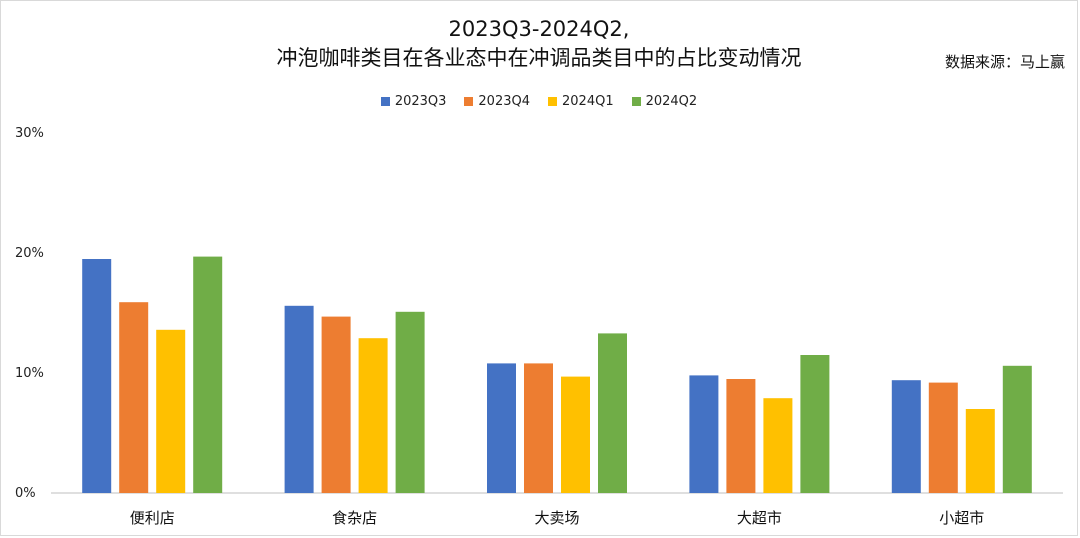 The width and height of the screenshot is (1080, 538). What do you see at coordinates (671, 101) in the screenshot?
I see `legend-label: 2024Q2` at bounding box center [671, 101].